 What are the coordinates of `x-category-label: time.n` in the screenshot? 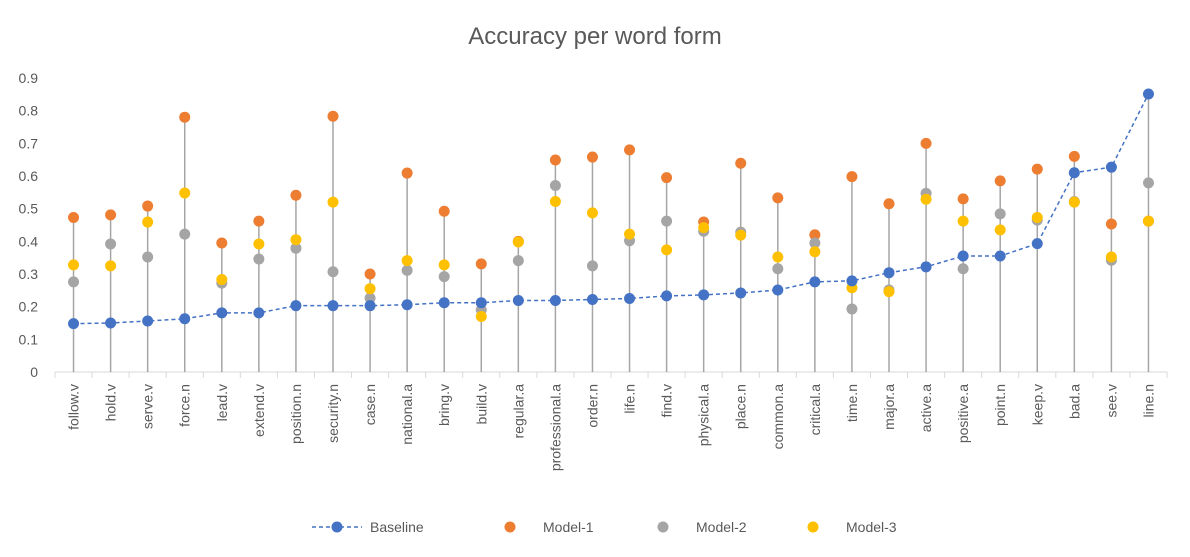 It's located at (852, 403).